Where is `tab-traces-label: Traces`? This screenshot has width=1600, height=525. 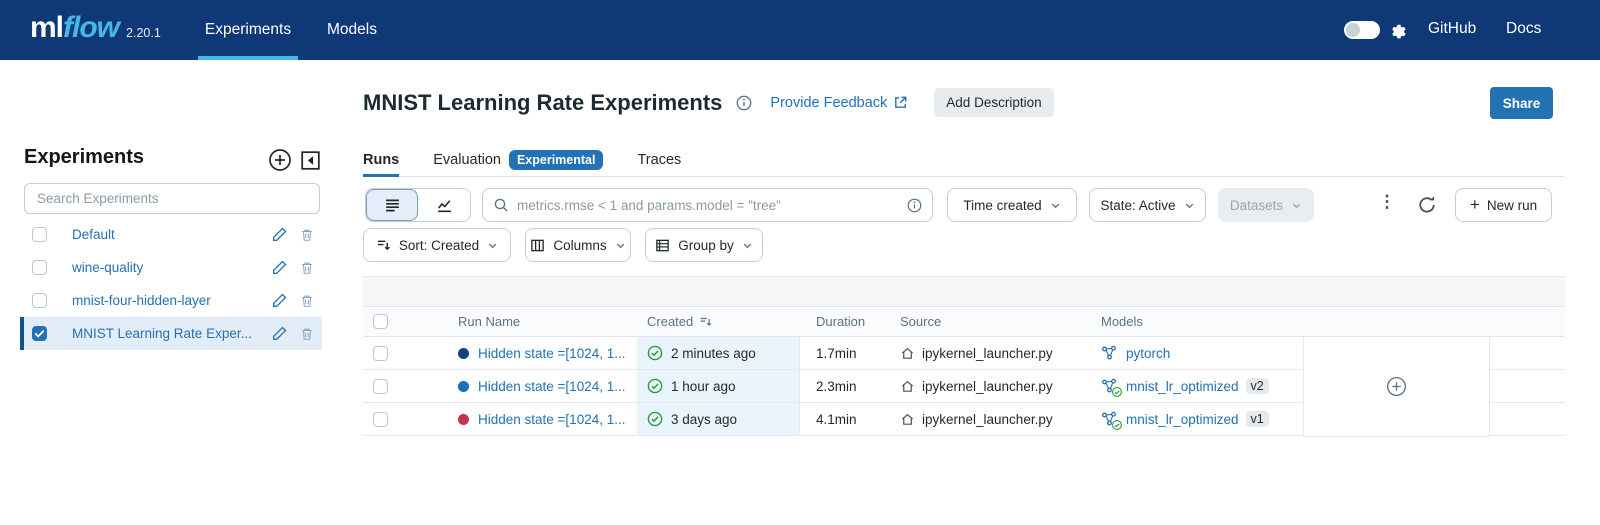 tab-traces-label: Traces is located at coordinates (659, 160).